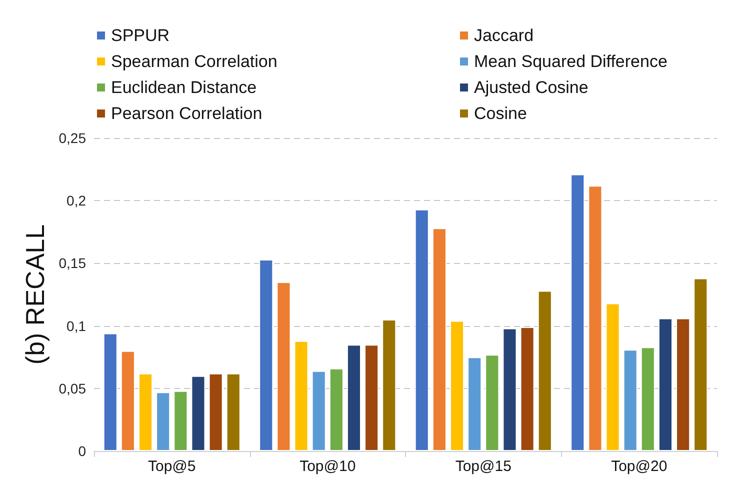 The width and height of the screenshot is (729, 495). Describe the element at coordinates (328, 466) in the screenshot. I see `x-tick-label: Top@10` at that location.